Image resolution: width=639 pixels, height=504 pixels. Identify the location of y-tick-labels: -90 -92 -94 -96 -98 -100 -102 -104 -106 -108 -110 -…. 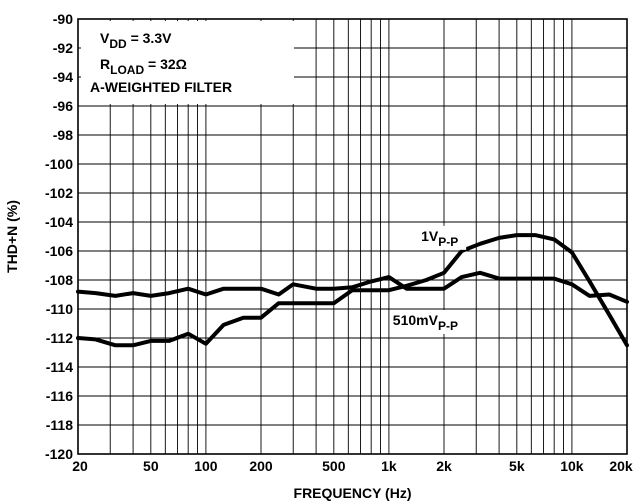
(59, 236).